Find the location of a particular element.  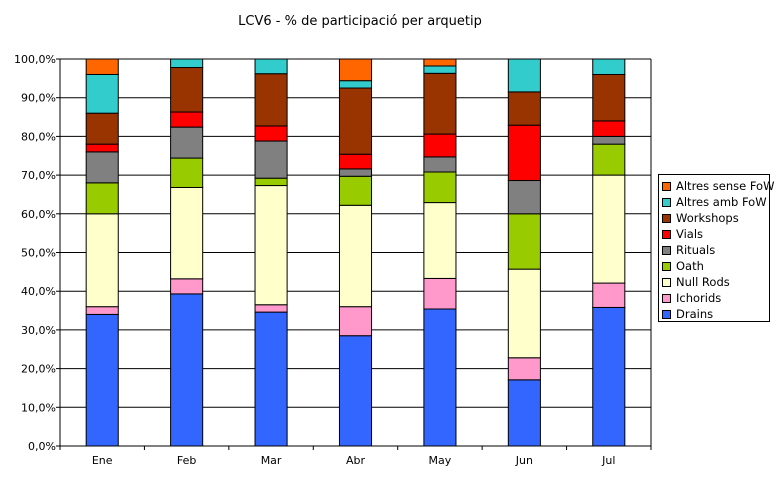

legend-item: Ichorids is located at coordinates (715, 298).